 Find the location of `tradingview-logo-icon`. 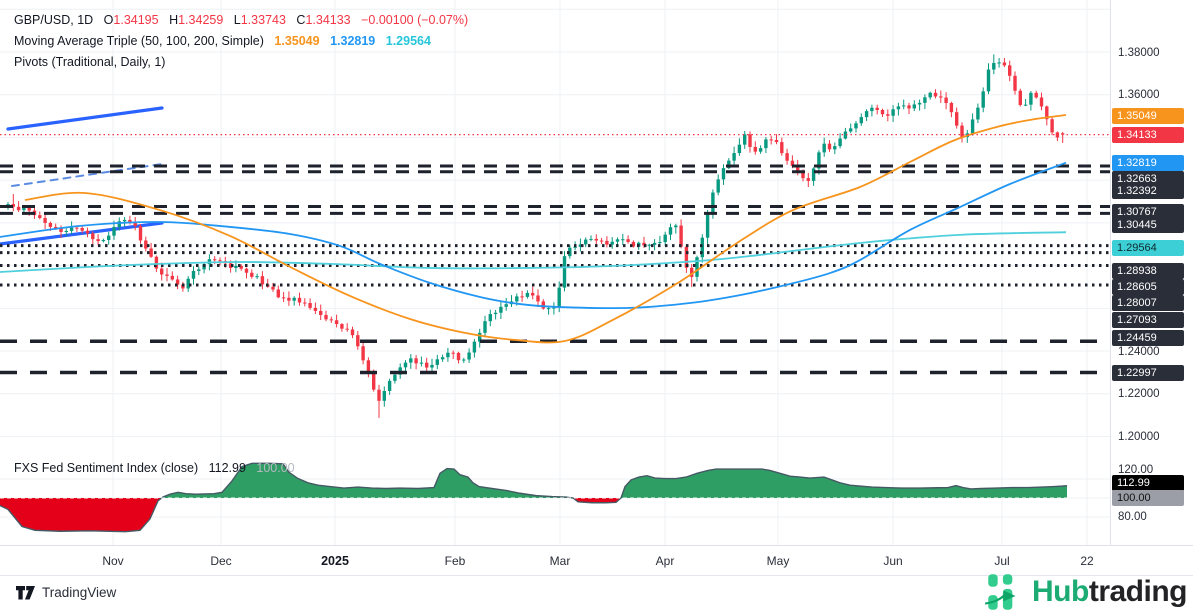

tradingview-logo-icon is located at coordinates (25, 592).